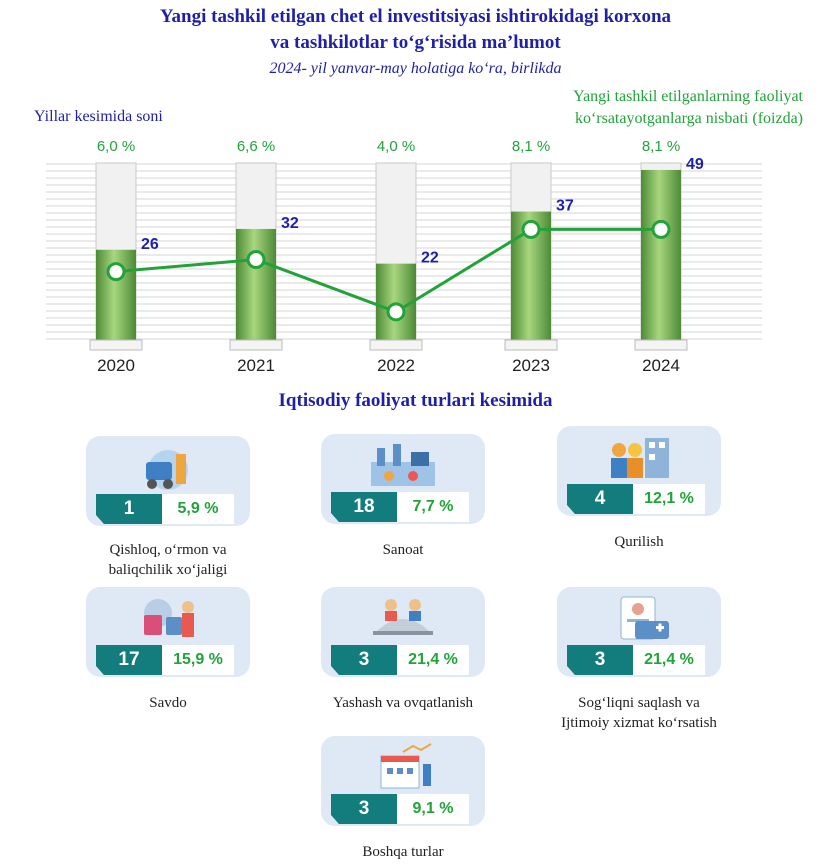 Image resolution: width=831 pixels, height=864 pixels. What do you see at coordinates (639, 703) in the screenshot?
I see `sector-name-line1: Sog‘liqni saqlash va` at bounding box center [639, 703].